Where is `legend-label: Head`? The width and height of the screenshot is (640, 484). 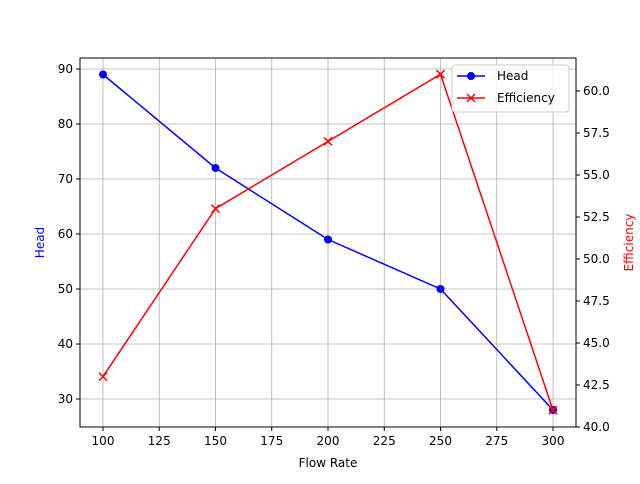 legend-label: Head is located at coordinates (512, 76).